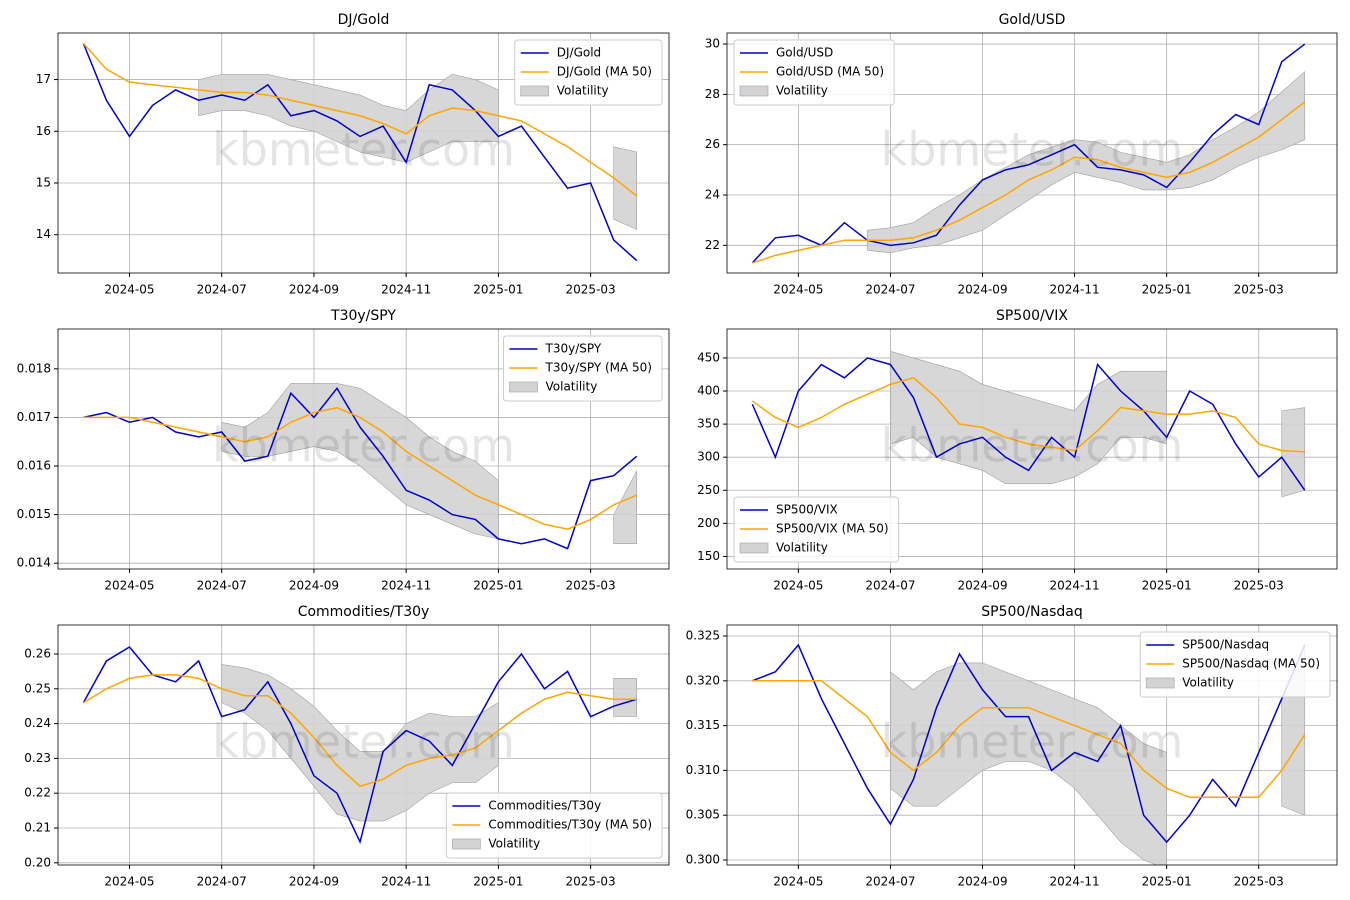  What do you see at coordinates (43, 79) in the screenshot?
I see `y-tick-label: 17` at bounding box center [43, 79].